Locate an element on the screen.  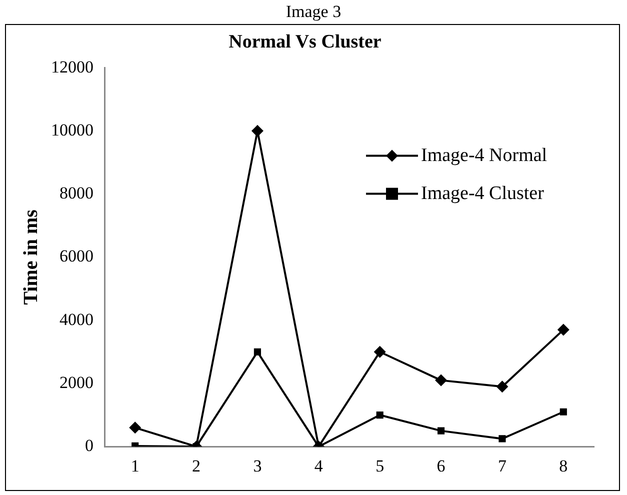
x-tick-label: 1 is located at coordinates (135, 466).